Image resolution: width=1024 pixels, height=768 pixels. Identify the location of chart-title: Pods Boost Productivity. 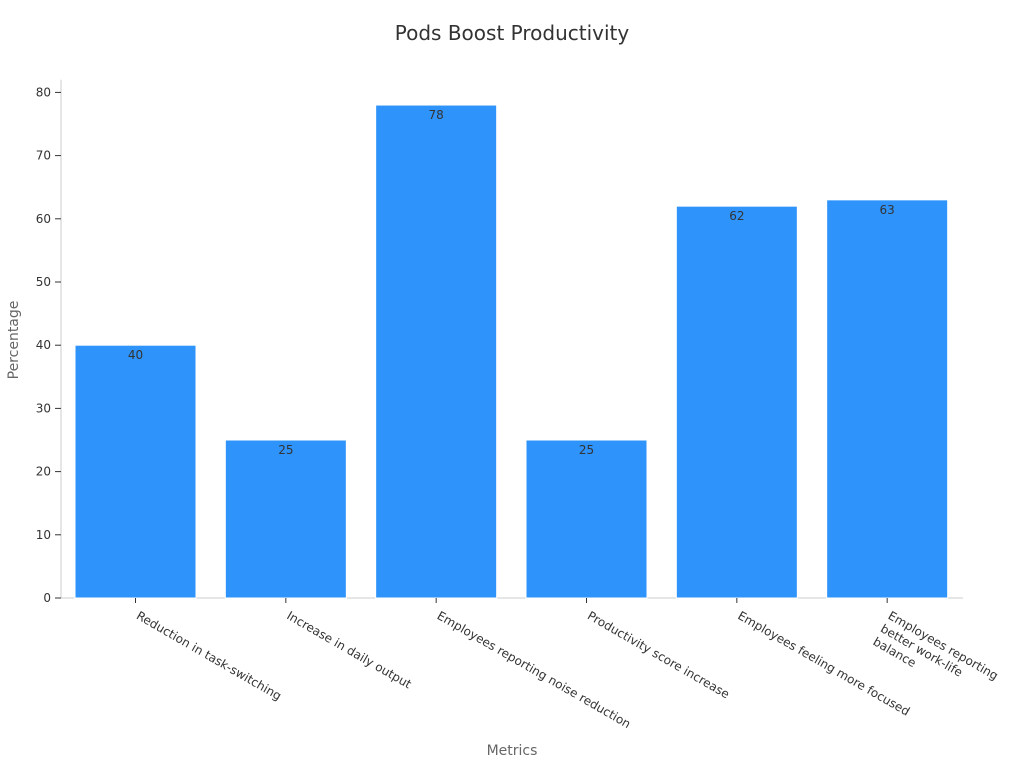
(512, 33).